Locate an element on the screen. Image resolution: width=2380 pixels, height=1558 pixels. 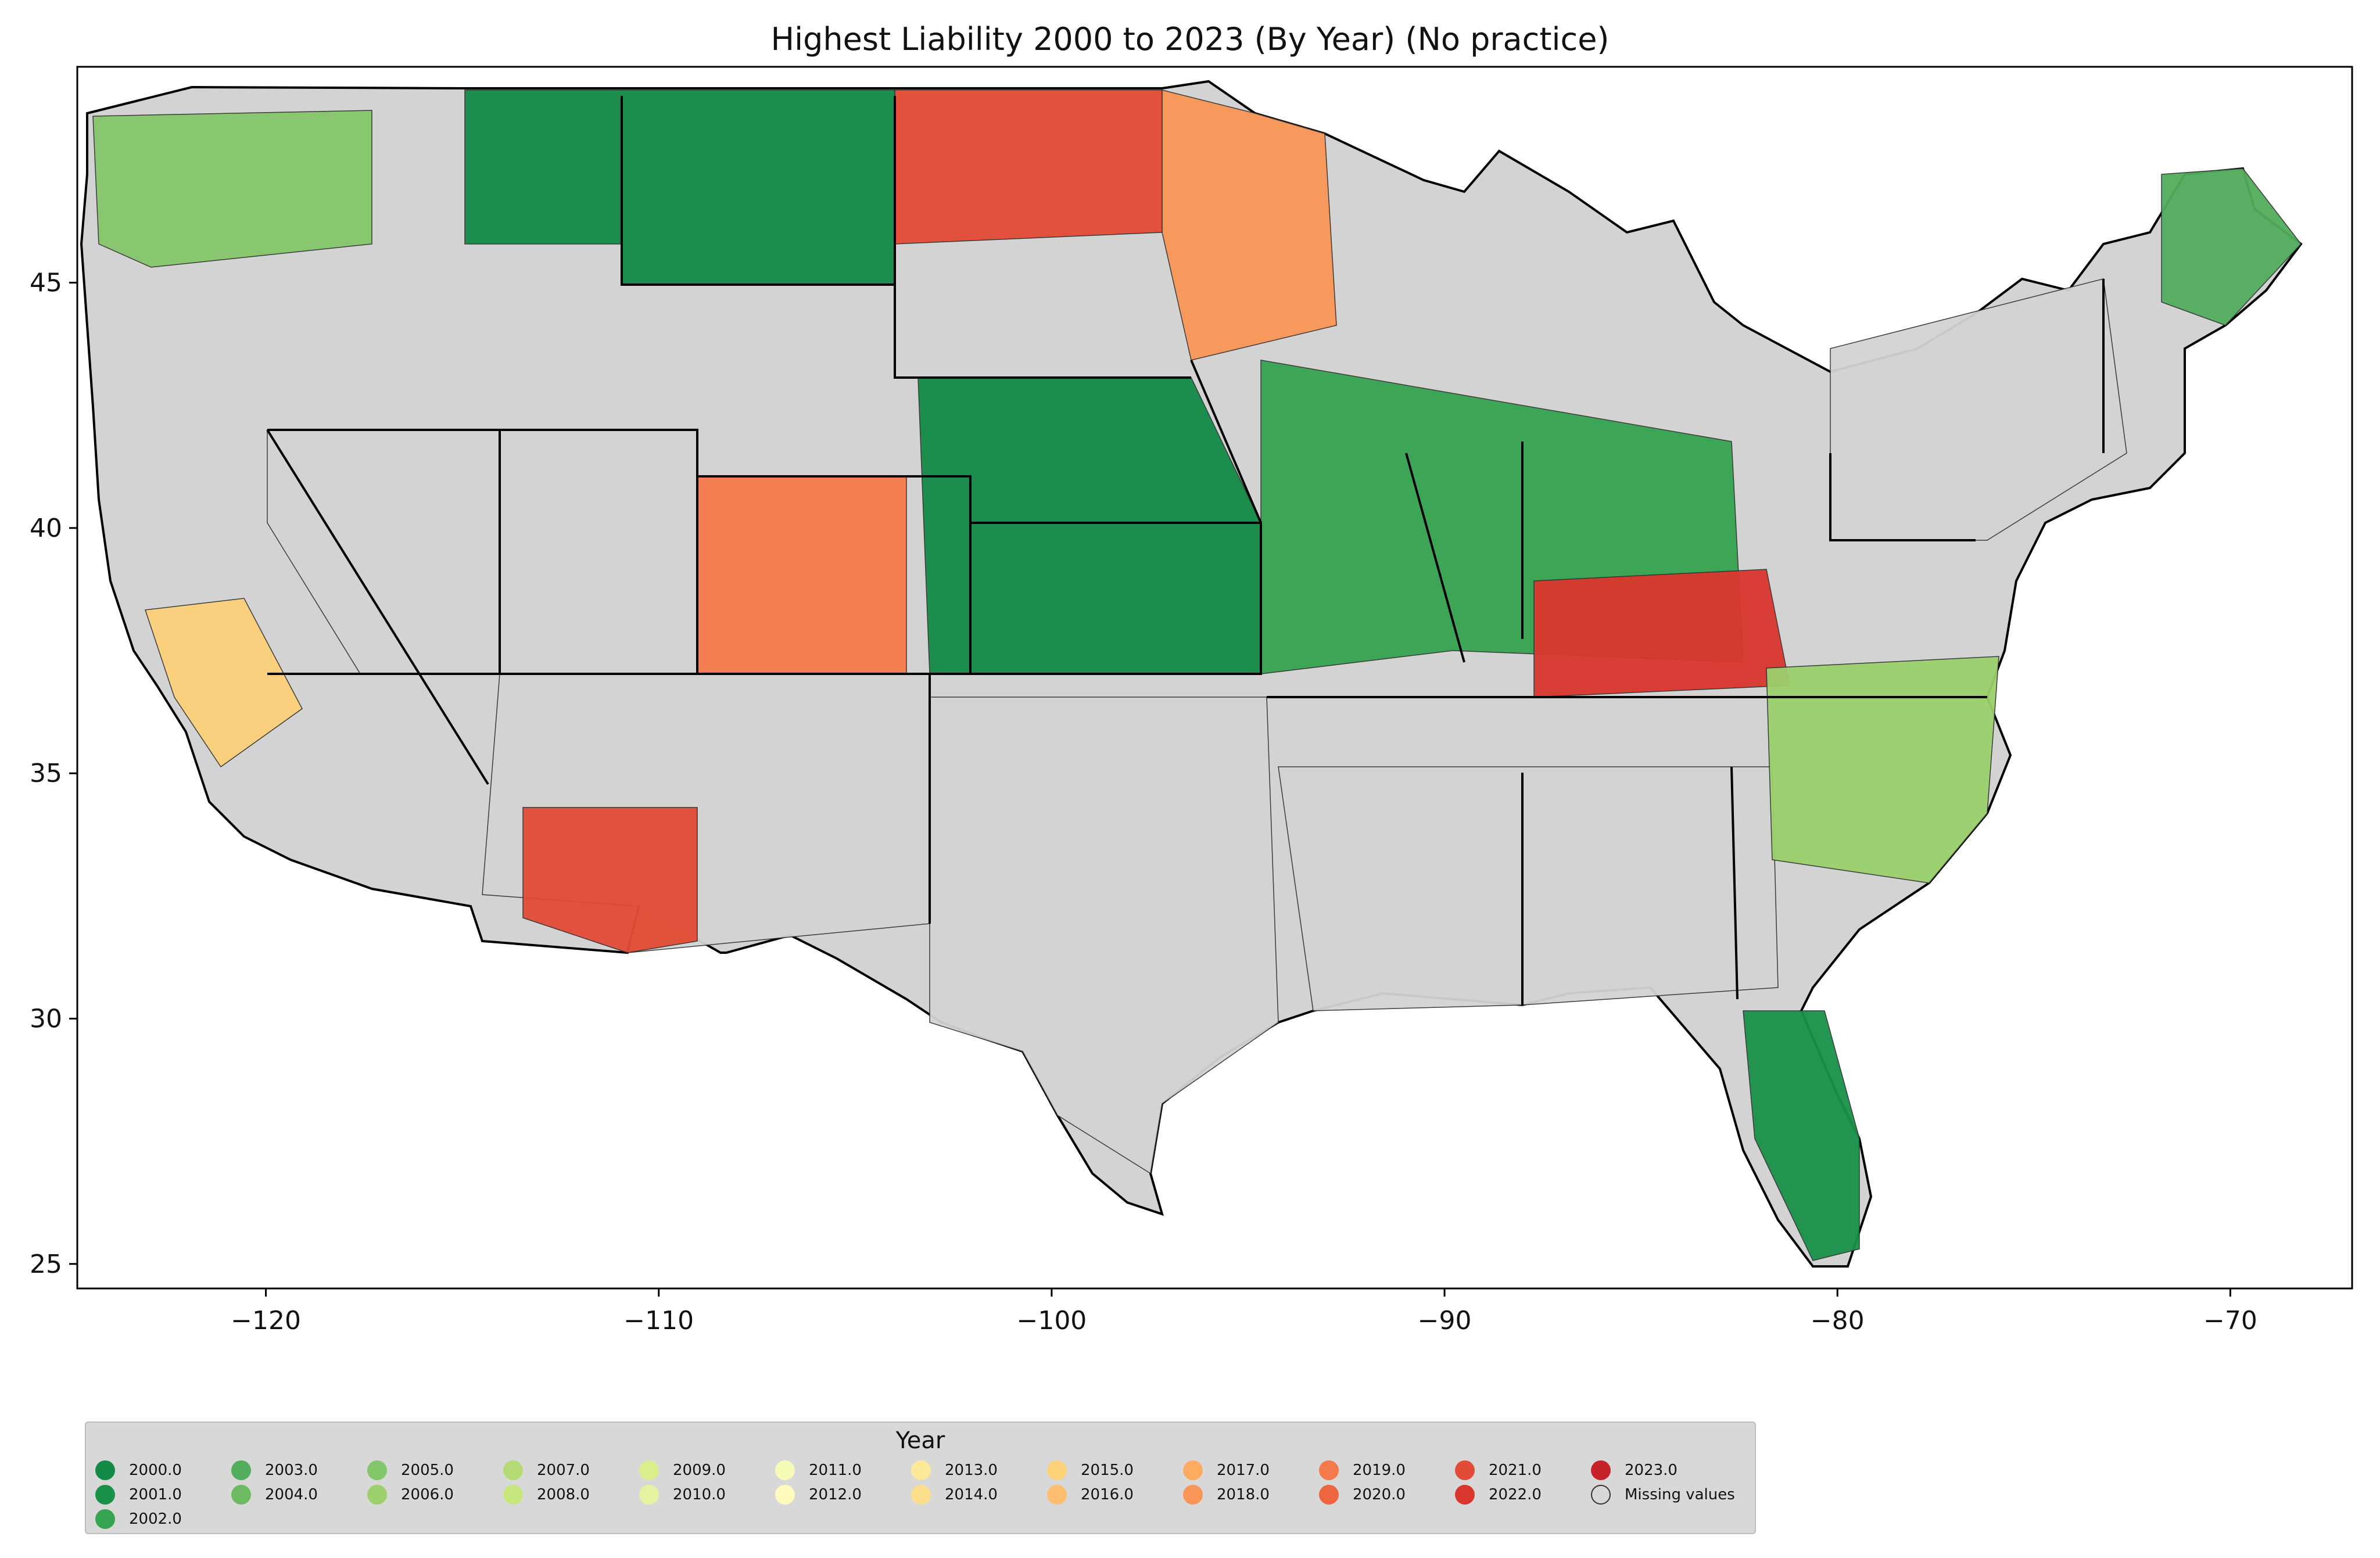
legend-label: Missing values is located at coordinates (1680, 1495).